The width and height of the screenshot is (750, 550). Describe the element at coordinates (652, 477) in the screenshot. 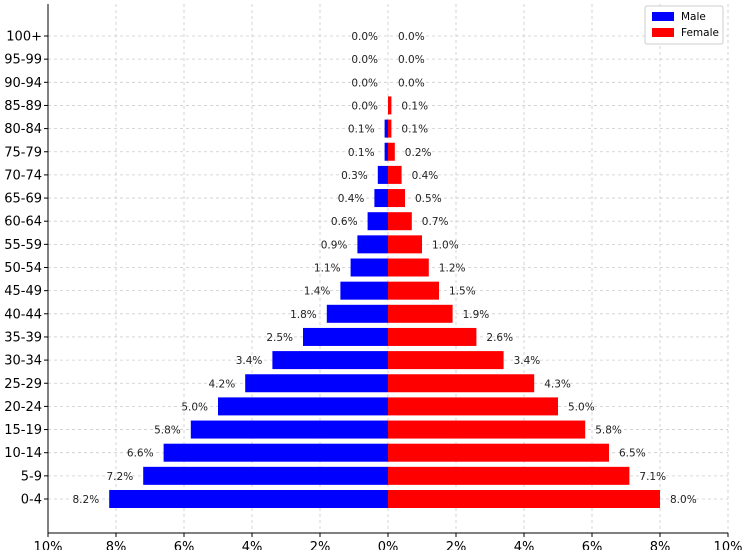

I see `data-label-female: 7.1%` at that location.